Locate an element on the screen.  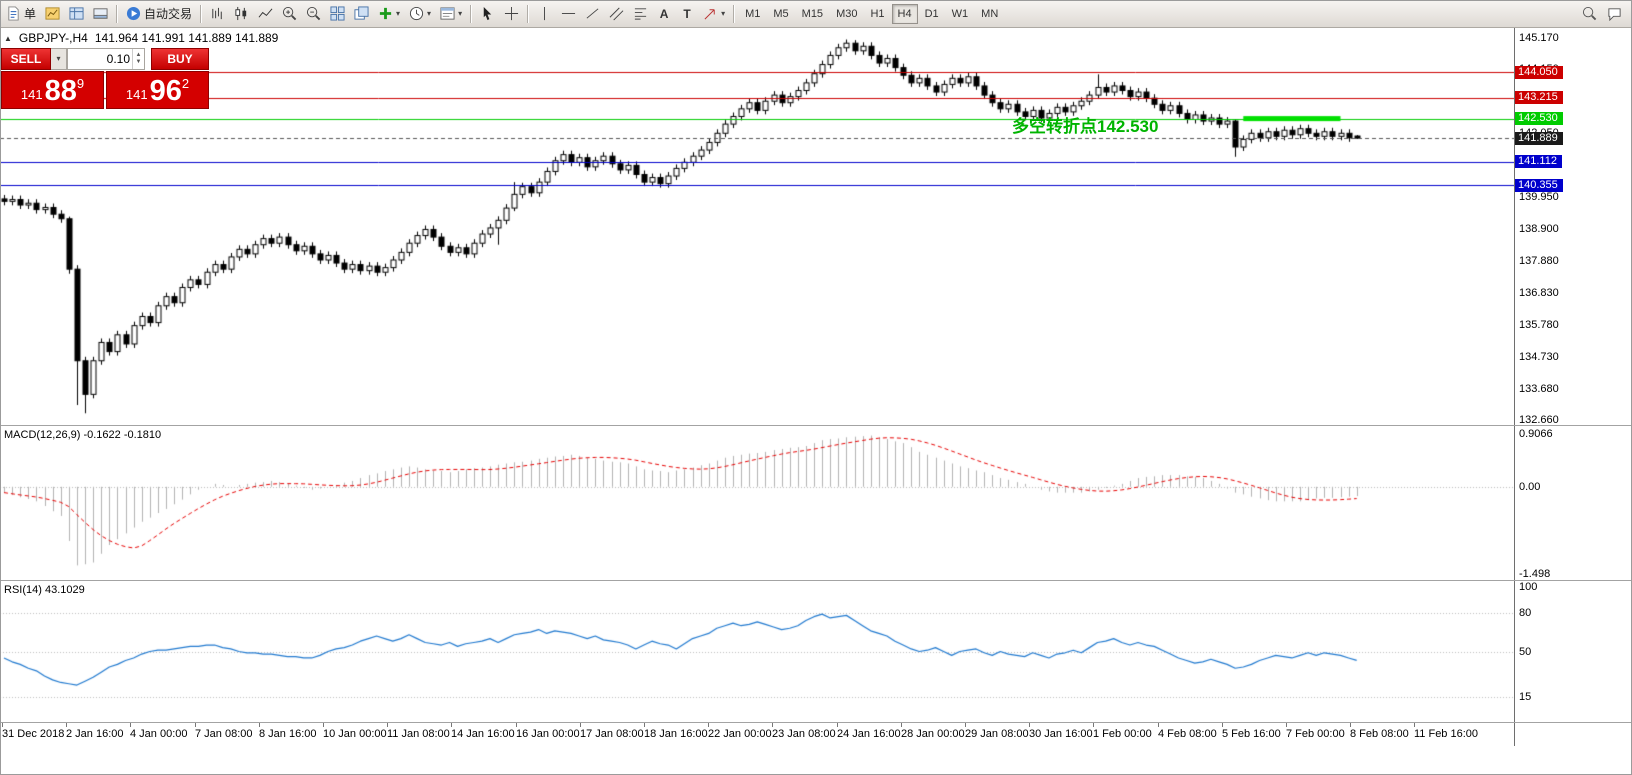
autotrading-button: 自动交易 is located at coordinates (159, 14).